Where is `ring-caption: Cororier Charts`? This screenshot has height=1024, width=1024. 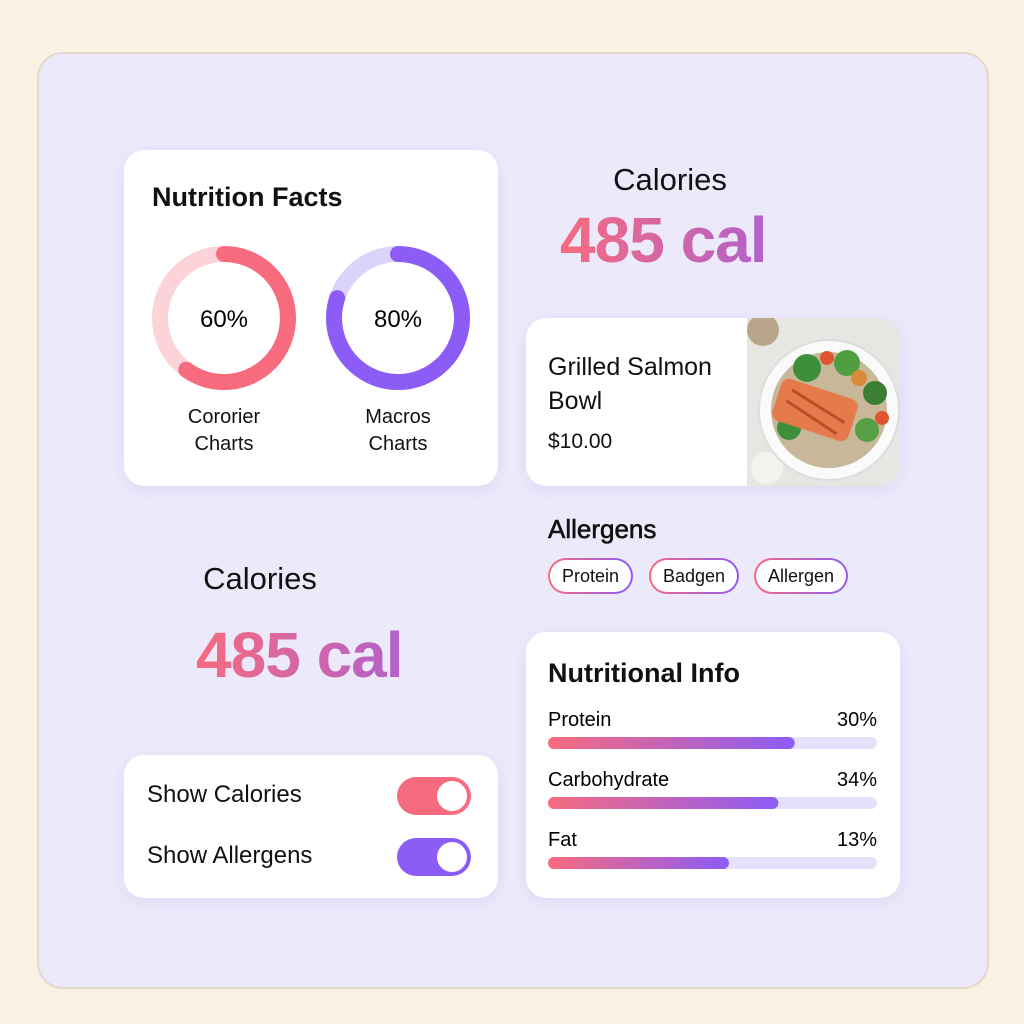
ring-caption: Cororier Charts is located at coordinates (224, 430).